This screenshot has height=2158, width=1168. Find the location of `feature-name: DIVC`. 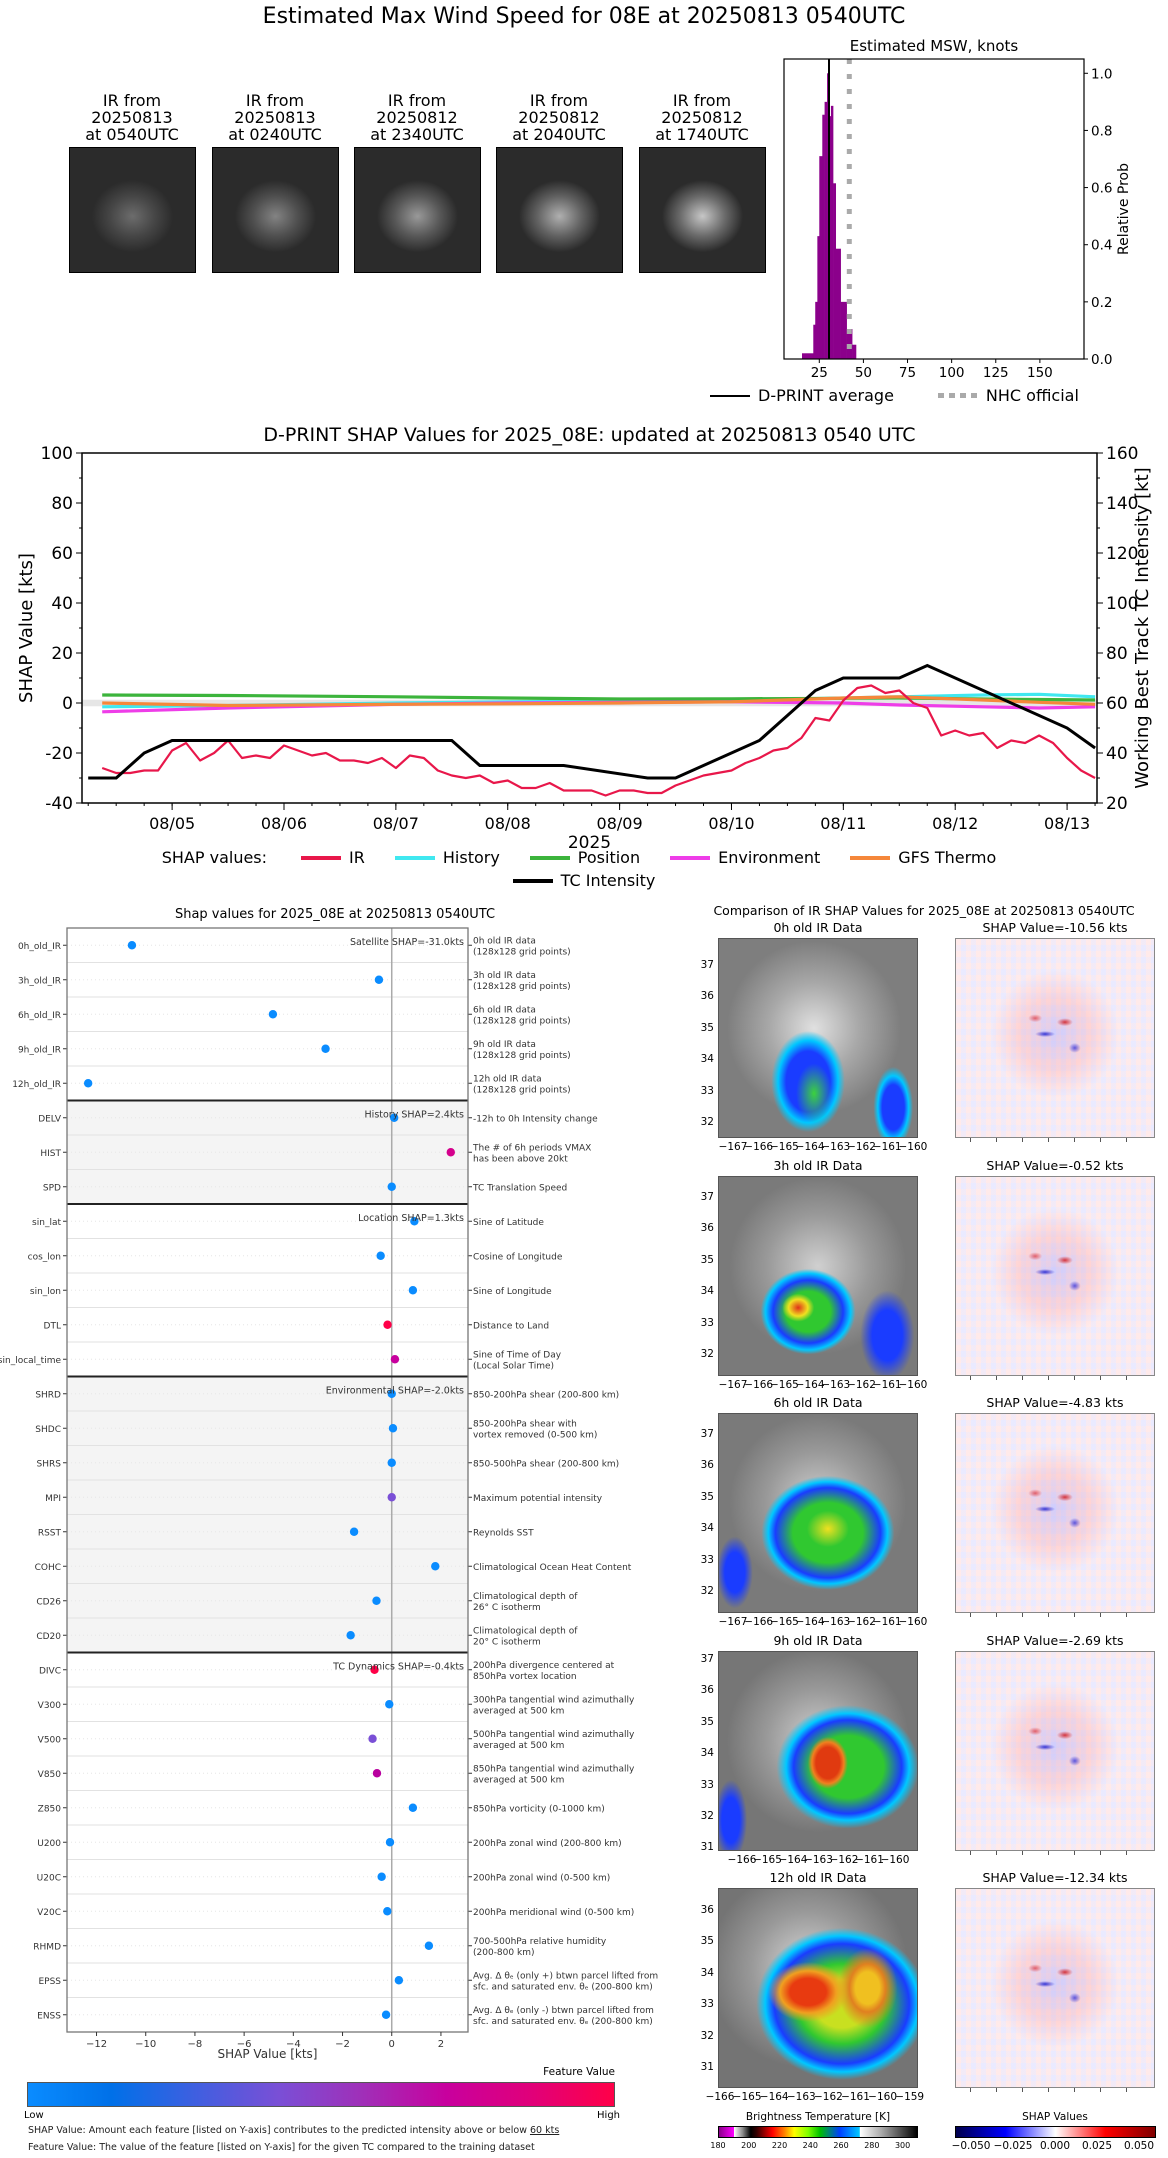

feature-name: DIVC is located at coordinates (50, 1671).